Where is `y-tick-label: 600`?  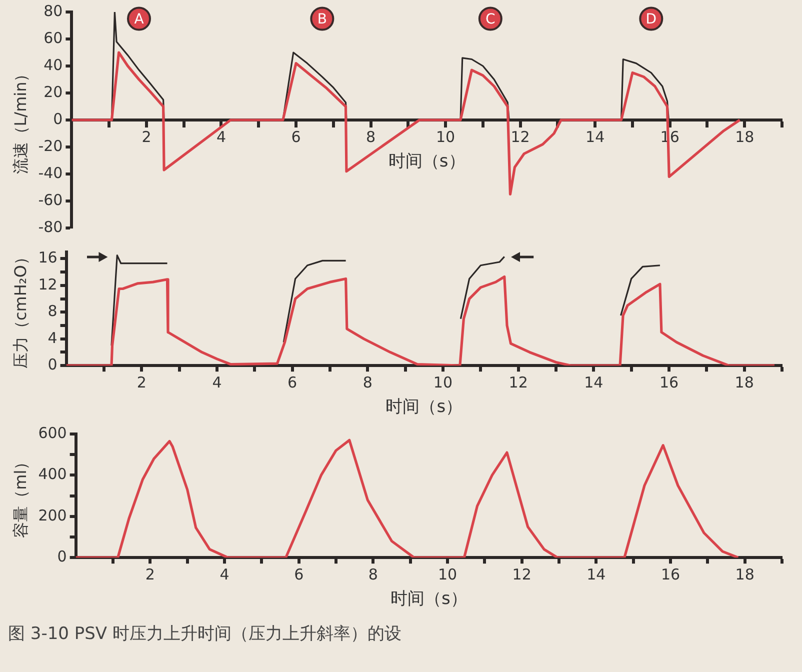 y-tick-label: 600 is located at coordinates (52, 433).